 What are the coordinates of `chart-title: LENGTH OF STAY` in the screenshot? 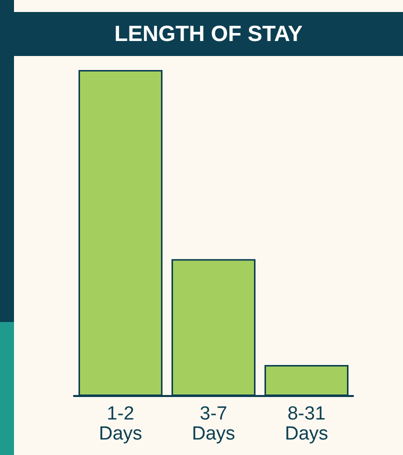 It's located at (208, 34).